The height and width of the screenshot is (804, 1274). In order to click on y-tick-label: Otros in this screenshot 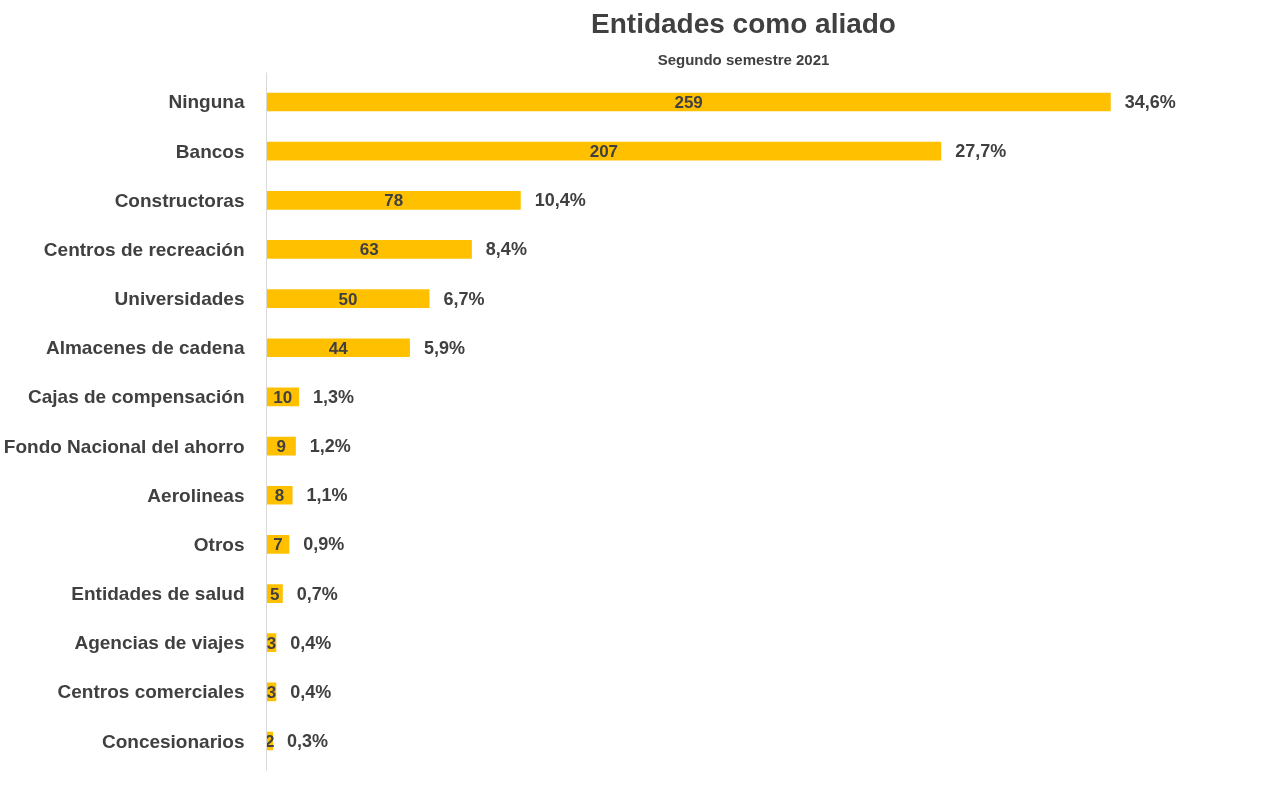, I will do `click(219, 544)`.